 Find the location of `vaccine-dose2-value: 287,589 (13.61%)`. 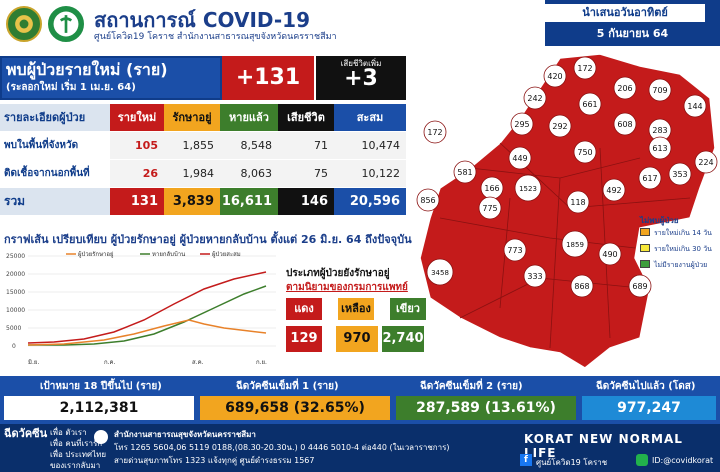

vaccine-dose2-value: 287,589 (13.61%) is located at coordinates (486, 408).